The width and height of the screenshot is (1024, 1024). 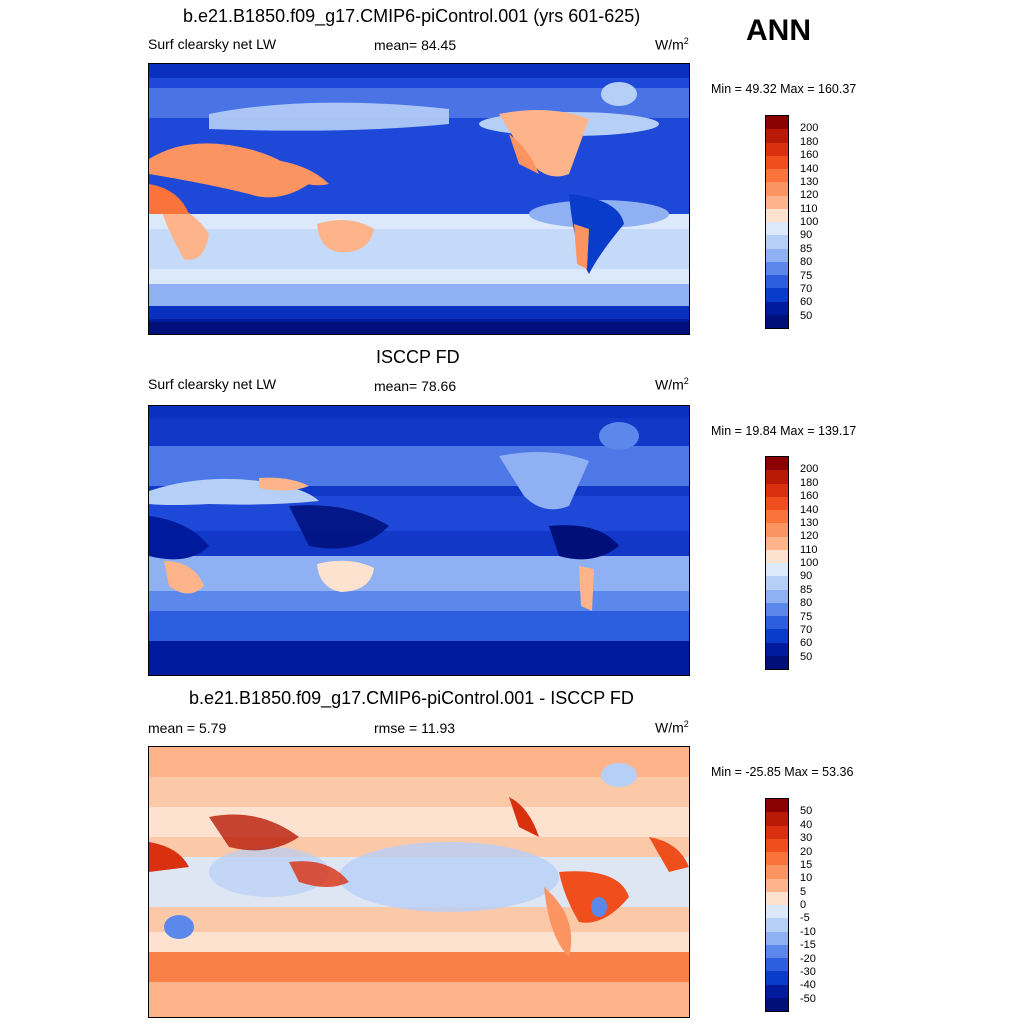 I want to click on panel1-cb-tick: 180, so click(x=809, y=141).